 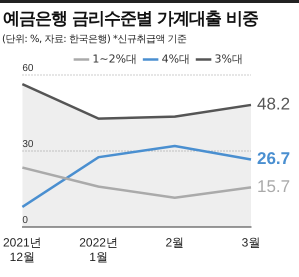 What do you see at coordinates (176, 59) in the screenshot?
I see `legend-label: 4%대` at bounding box center [176, 59].